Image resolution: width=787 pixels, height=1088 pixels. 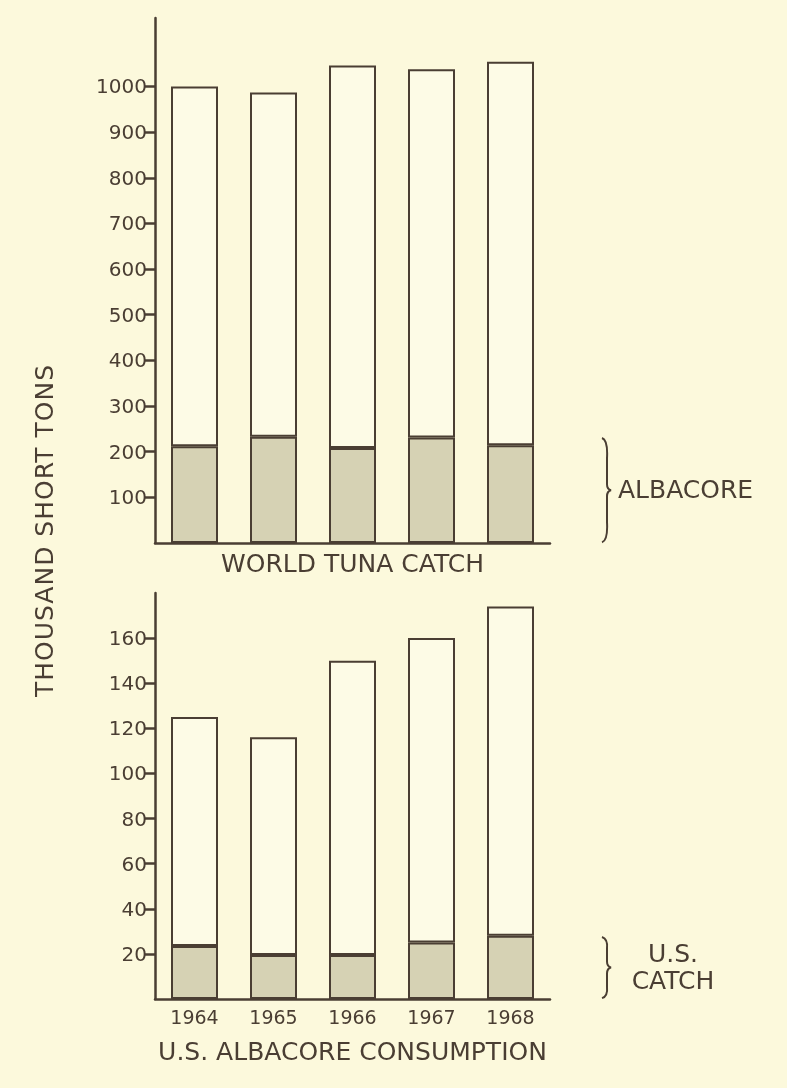 I want to click on x-tick-label: 1964, so click(x=194, y=1016).